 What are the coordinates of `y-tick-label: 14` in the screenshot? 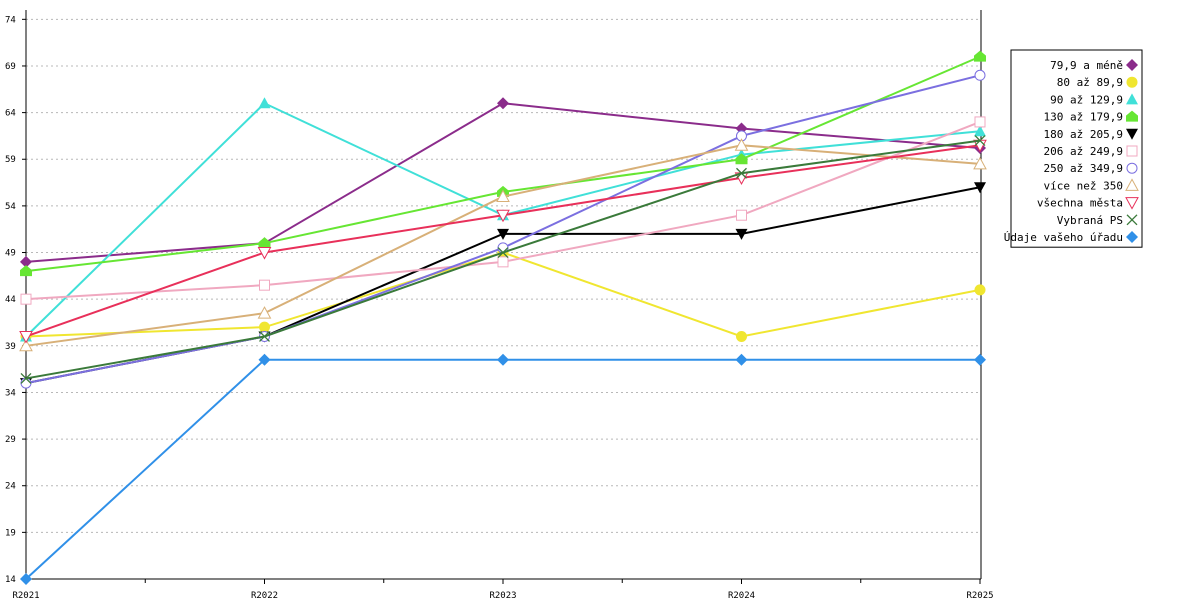 It's located at (10, 580).